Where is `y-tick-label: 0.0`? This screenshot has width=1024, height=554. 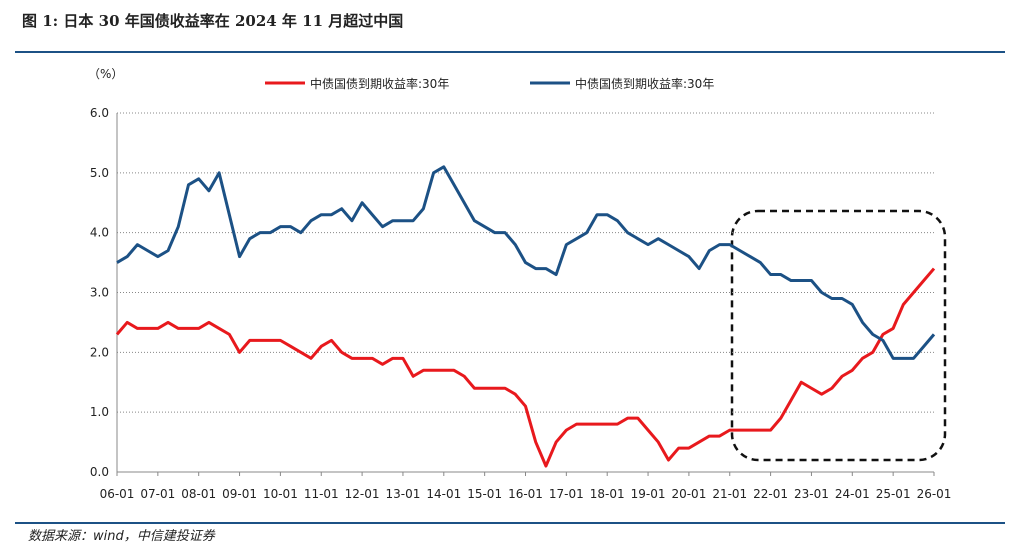 y-tick-label: 0.0 is located at coordinates (99, 472).